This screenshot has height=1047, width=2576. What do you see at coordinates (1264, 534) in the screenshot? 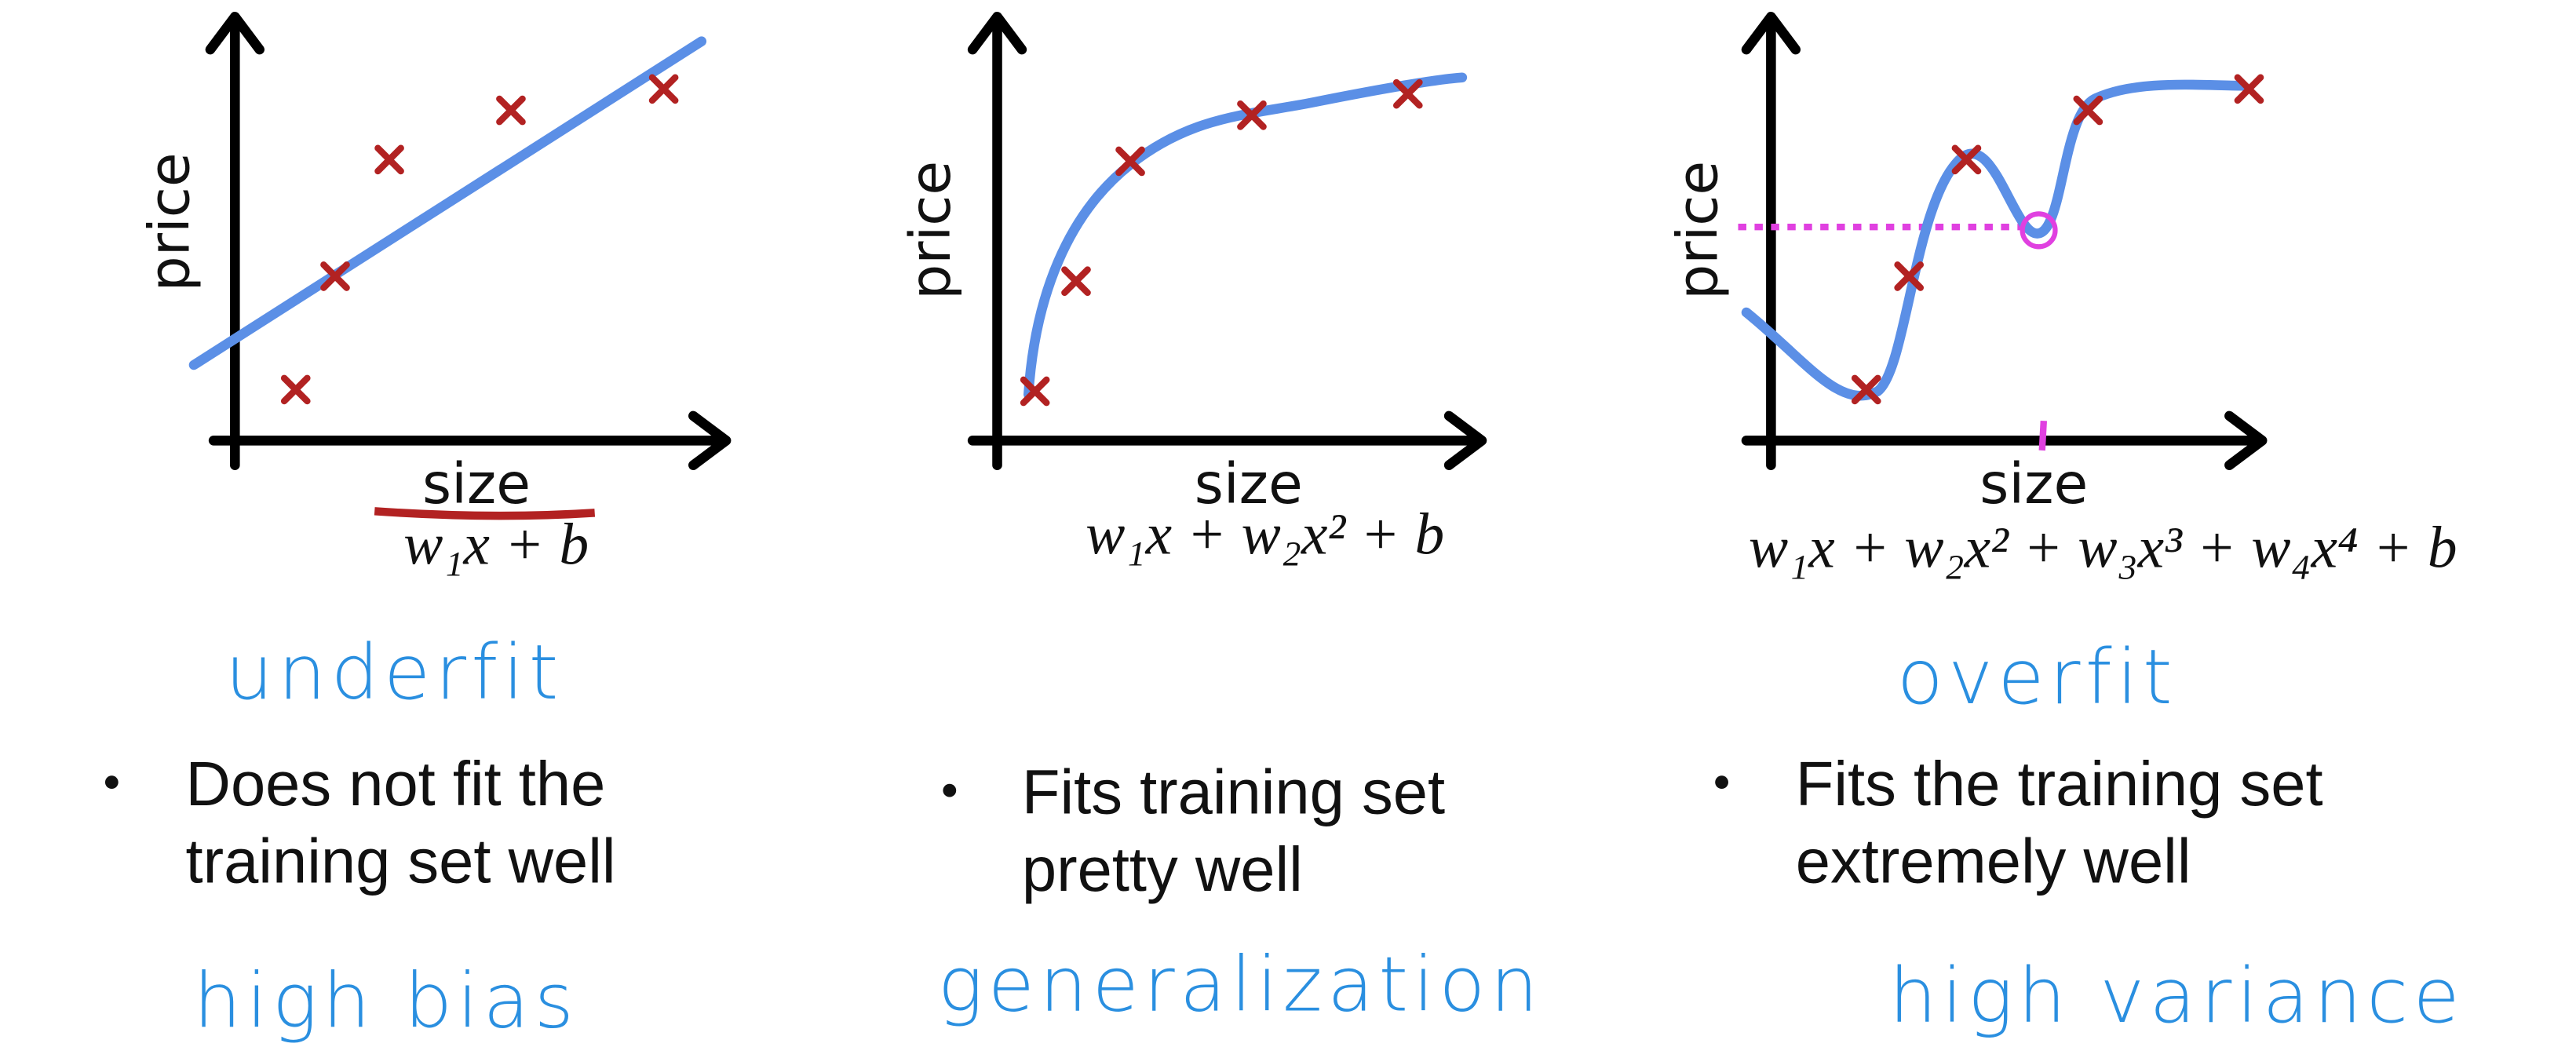
I see `equation: w₁x + w₂x² + b` at bounding box center [1264, 534].